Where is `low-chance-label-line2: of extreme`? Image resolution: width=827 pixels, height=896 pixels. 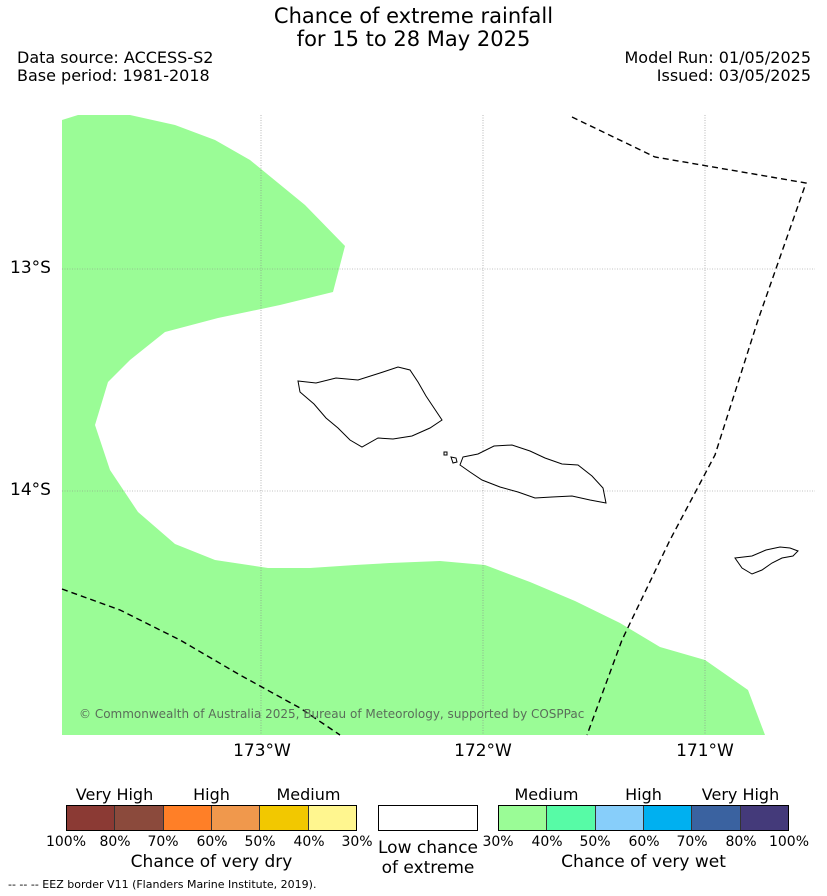
low-chance-label-line2: of extreme is located at coordinates (428, 868).